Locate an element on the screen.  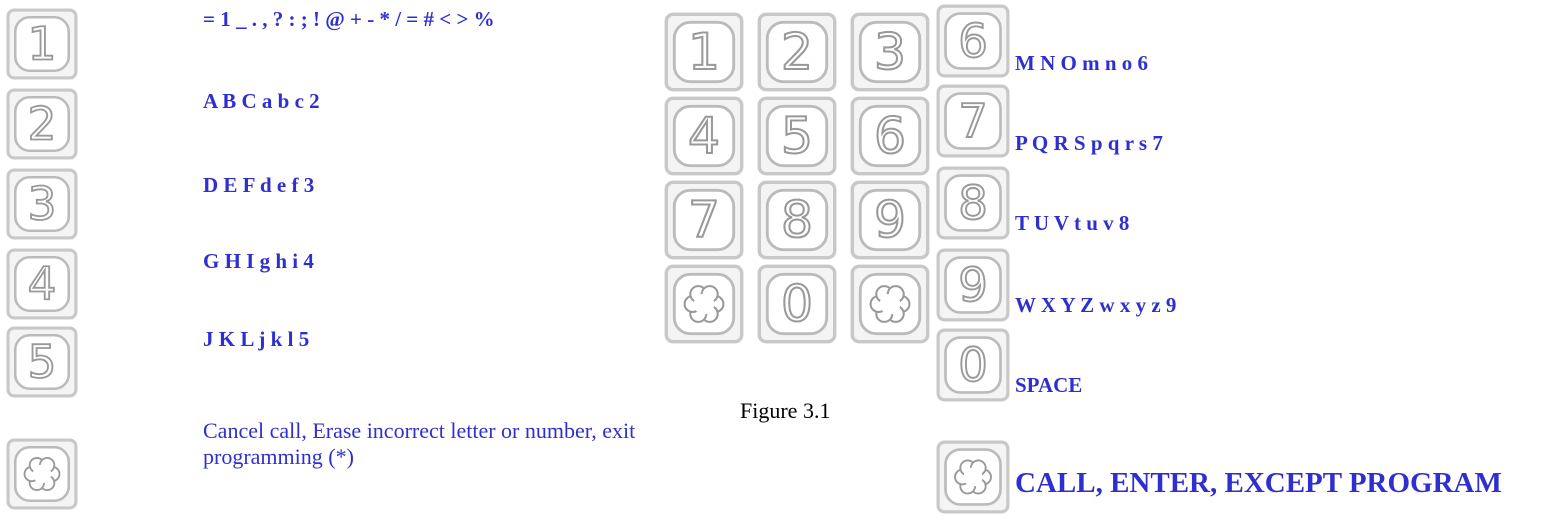
key-description: M N O m n o 6 is located at coordinates (1081, 63).